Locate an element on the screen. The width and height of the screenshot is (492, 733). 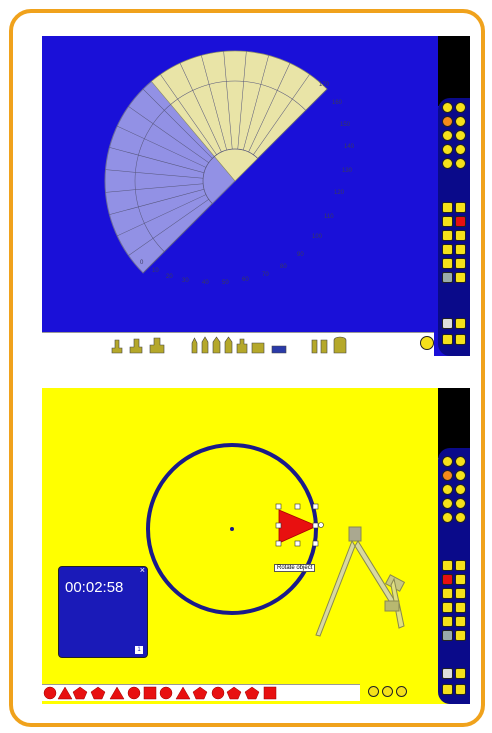
marker-icon is located at coordinates (136, 346).